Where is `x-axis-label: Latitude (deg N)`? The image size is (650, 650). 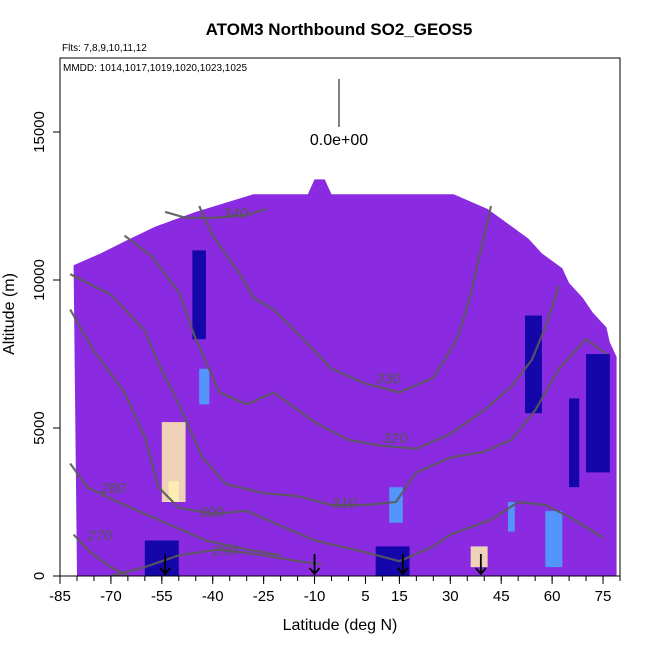 x-axis-label: Latitude (deg N) is located at coordinates (340, 625).